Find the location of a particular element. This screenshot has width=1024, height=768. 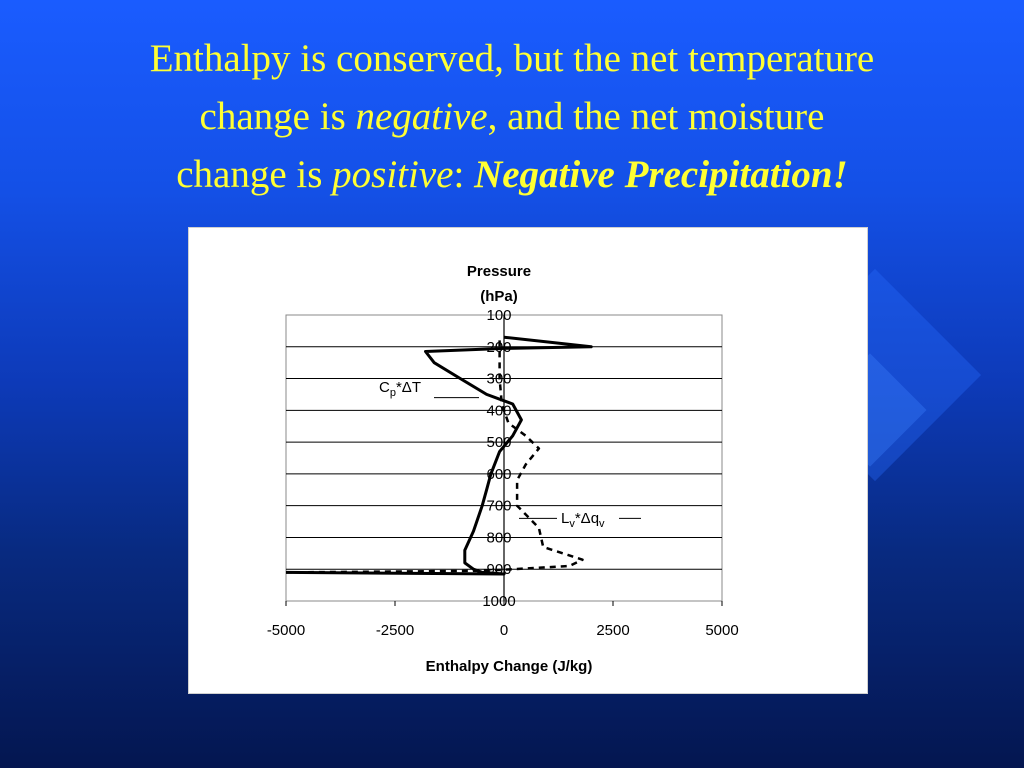

series-line-cp-dt is located at coordinates (439, 455).